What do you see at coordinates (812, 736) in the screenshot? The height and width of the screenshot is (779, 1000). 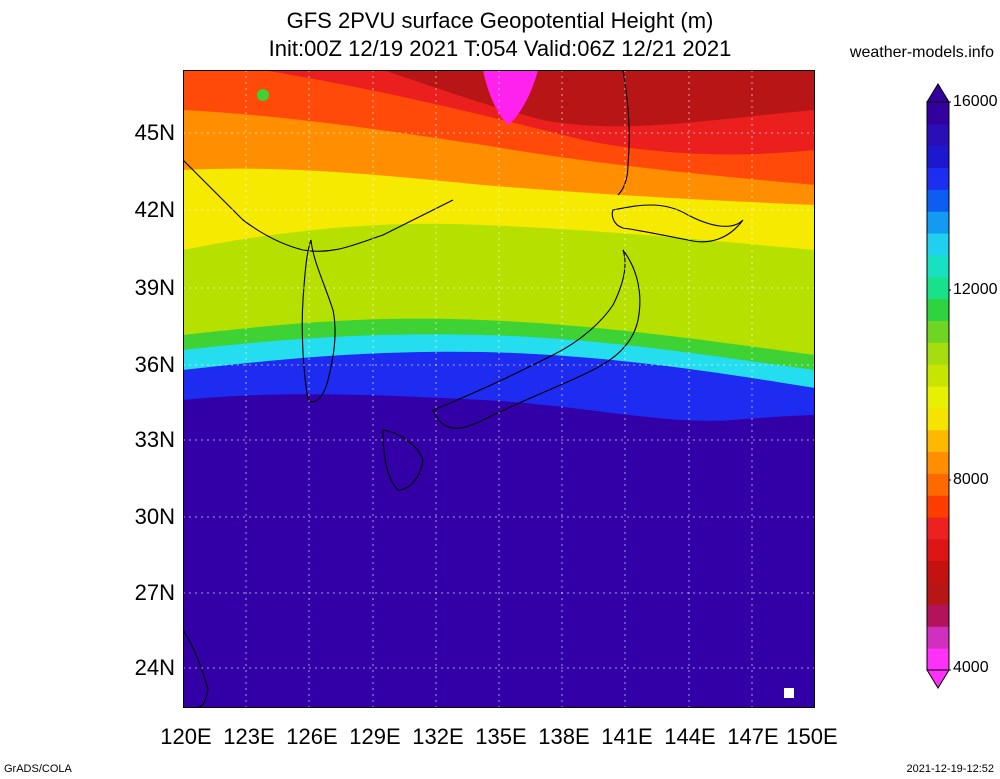 I see `lon-label-150e: 150E` at bounding box center [812, 736].